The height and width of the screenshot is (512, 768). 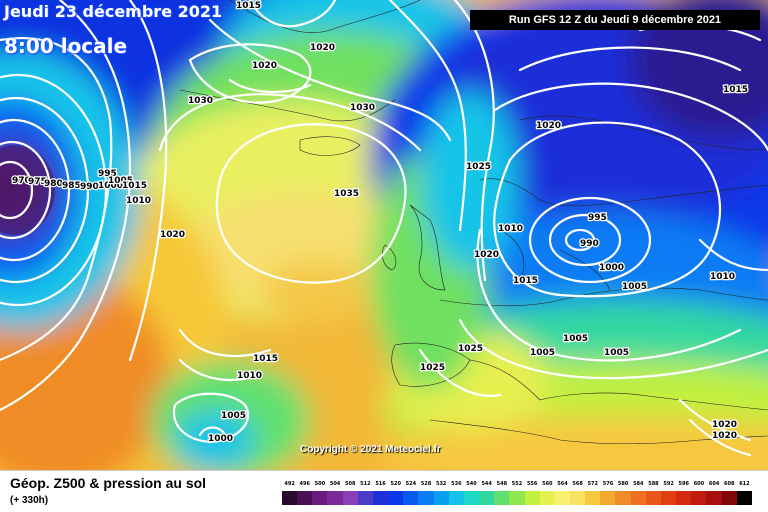 What do you see at coordinates (365, 484) in the screenshot?
I see `scale-label: 512` at bounding box center [365, 484].